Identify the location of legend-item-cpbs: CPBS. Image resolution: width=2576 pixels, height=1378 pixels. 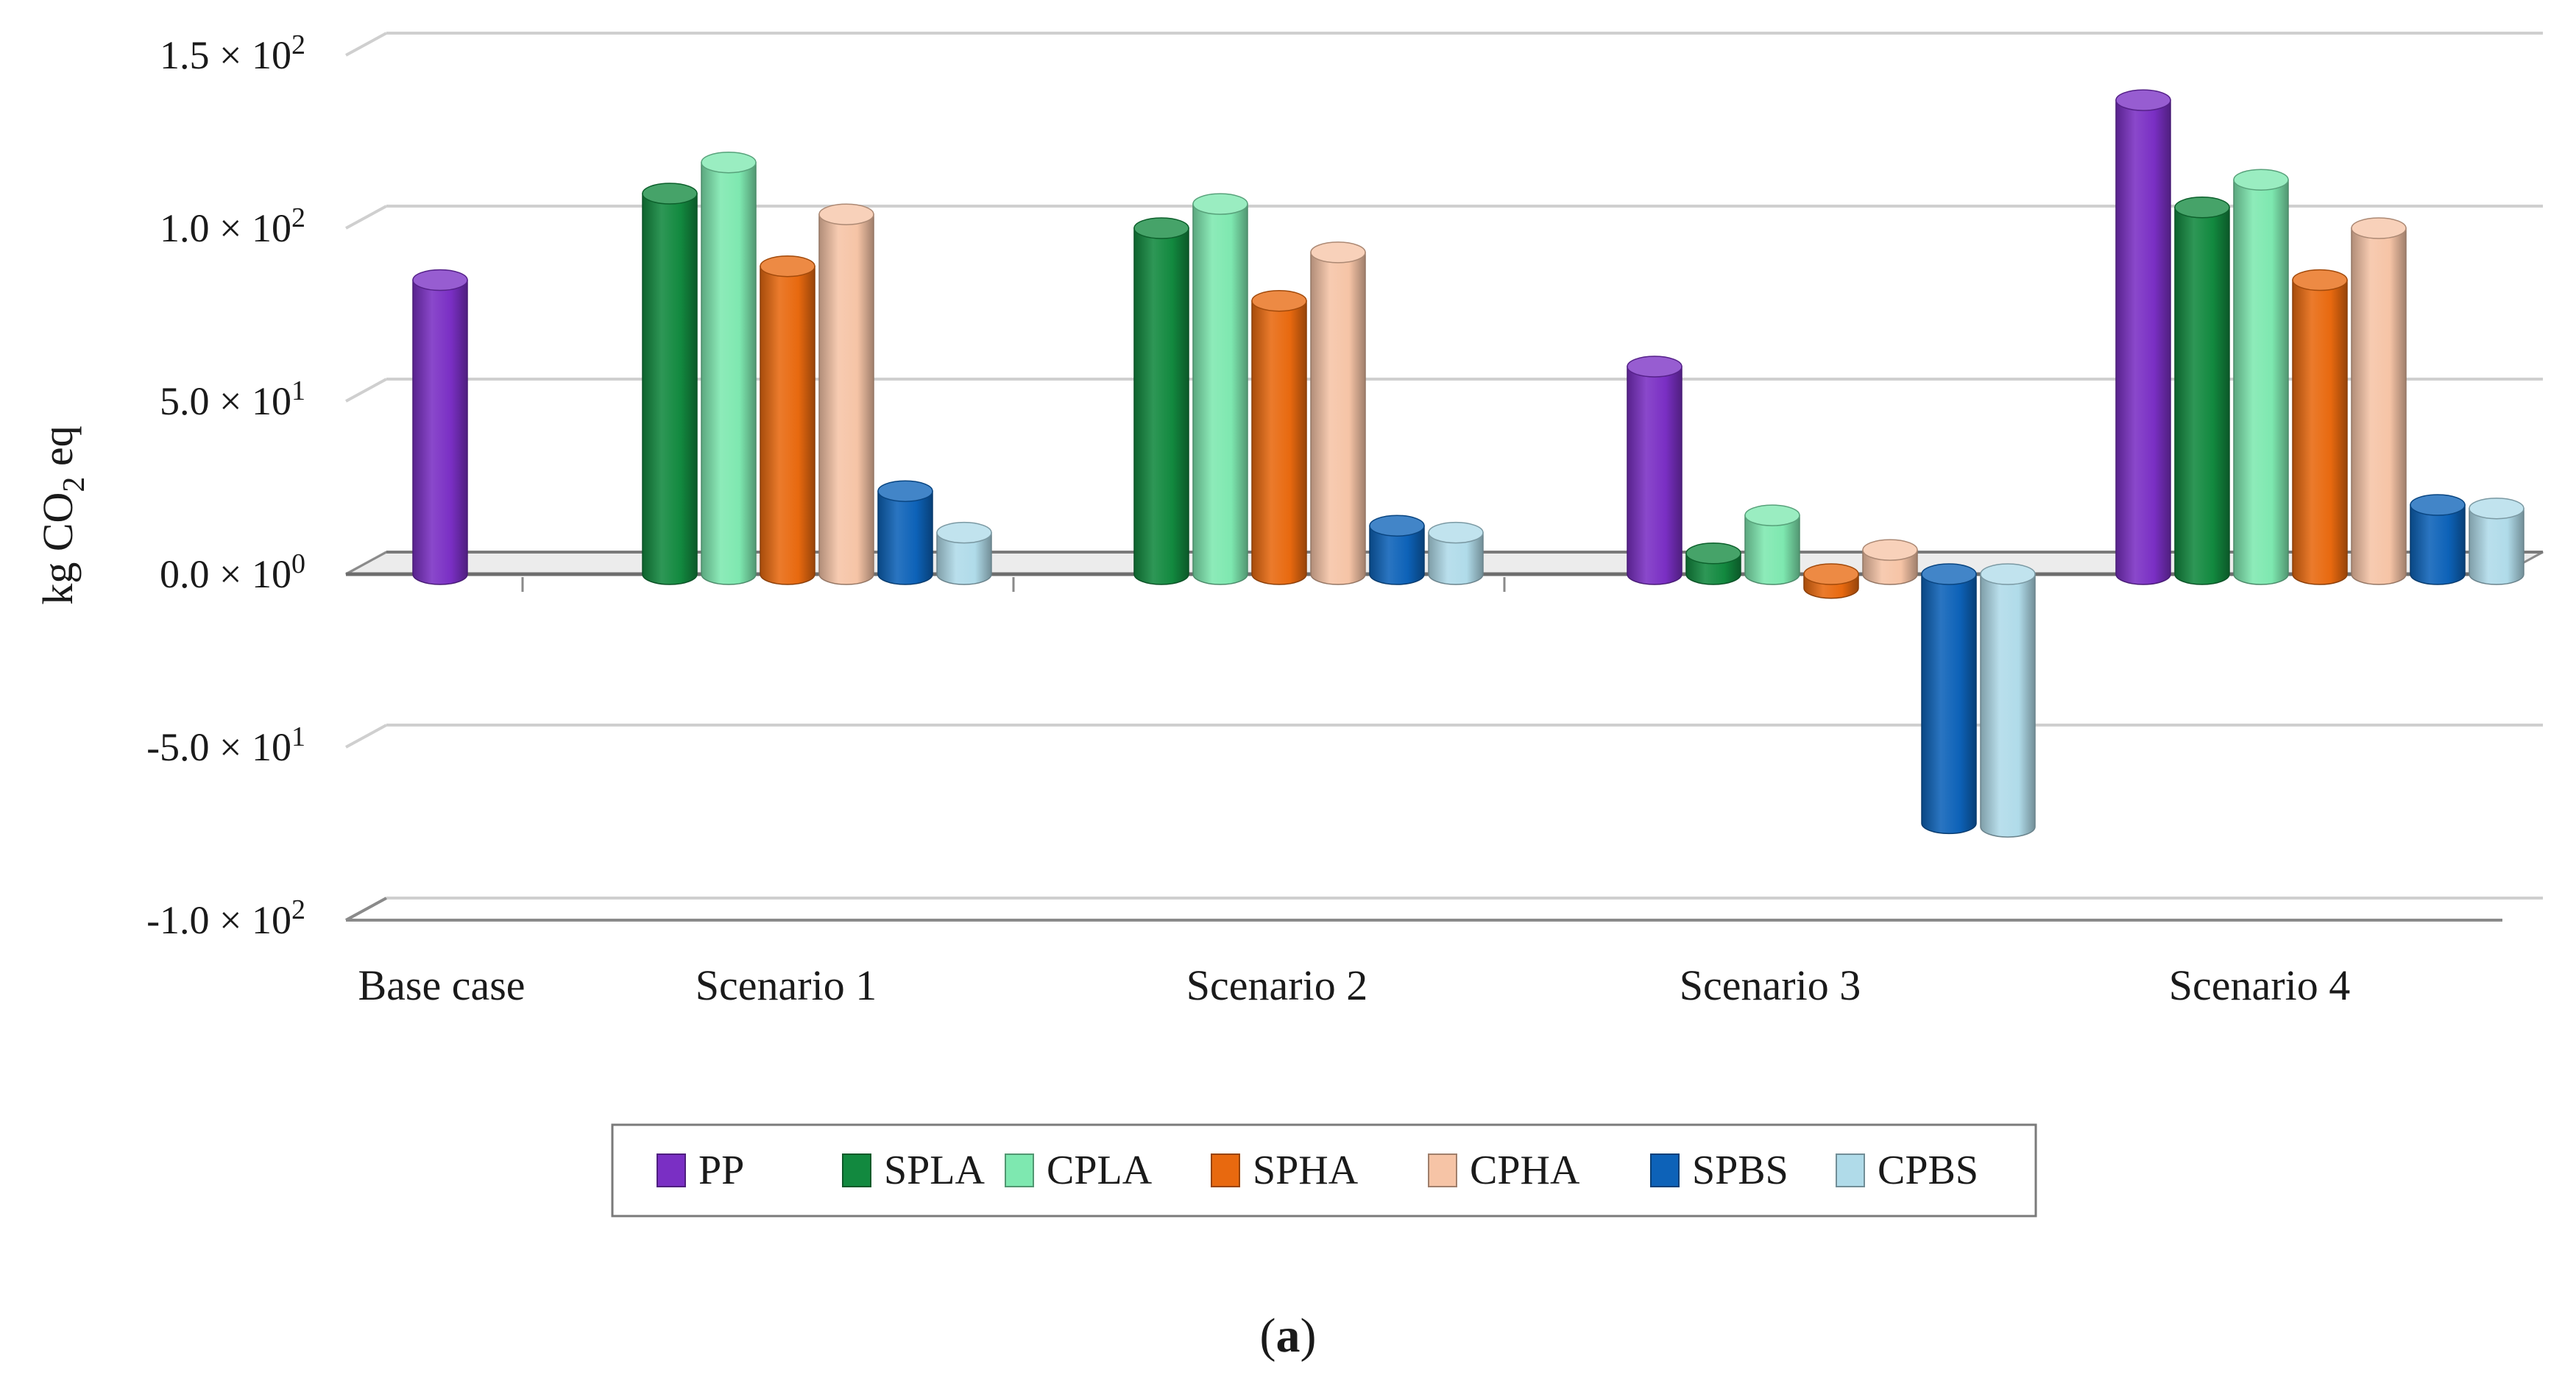
(1907, 1170).